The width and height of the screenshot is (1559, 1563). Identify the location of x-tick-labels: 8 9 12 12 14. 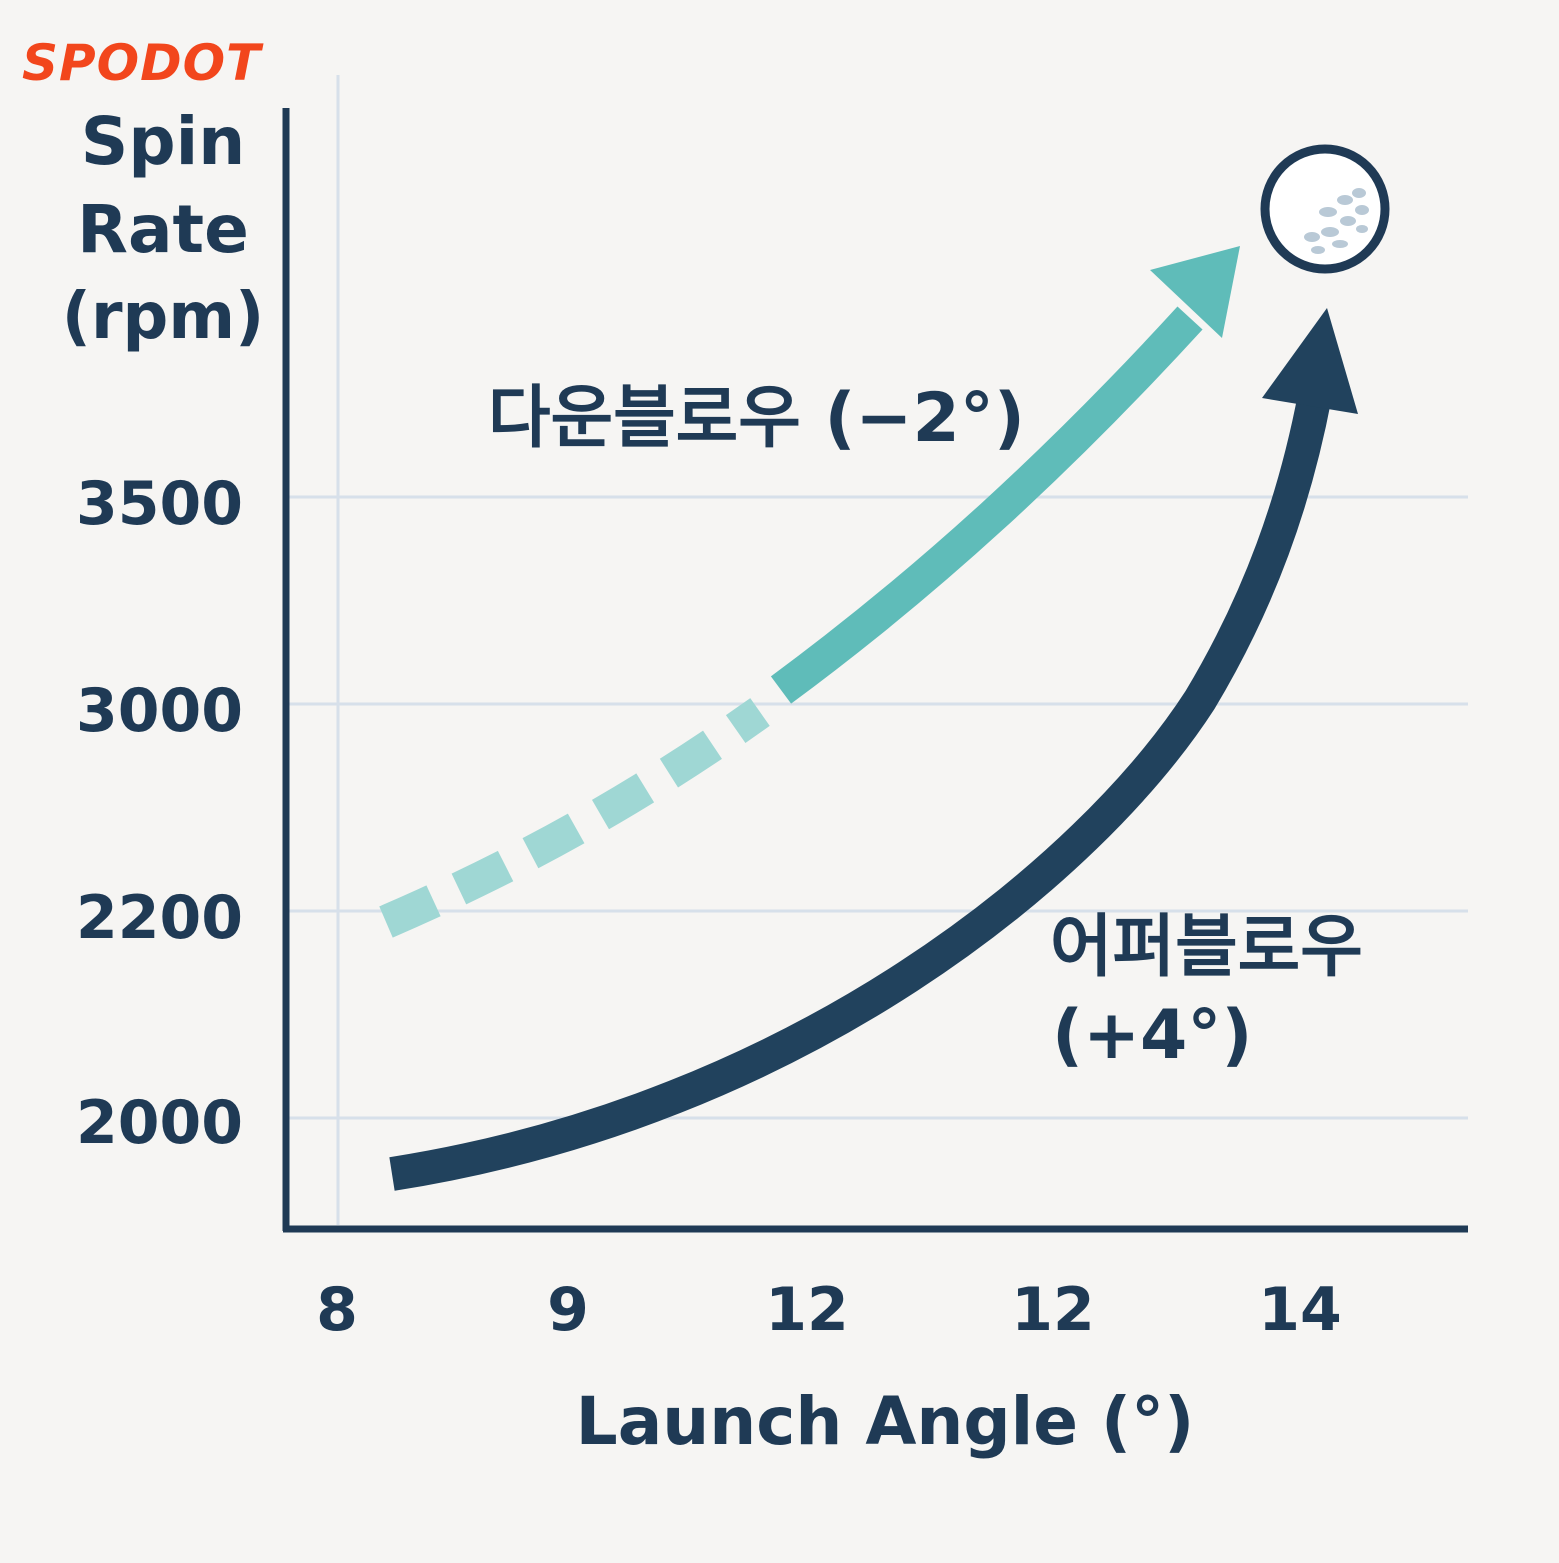
(829, 1310).